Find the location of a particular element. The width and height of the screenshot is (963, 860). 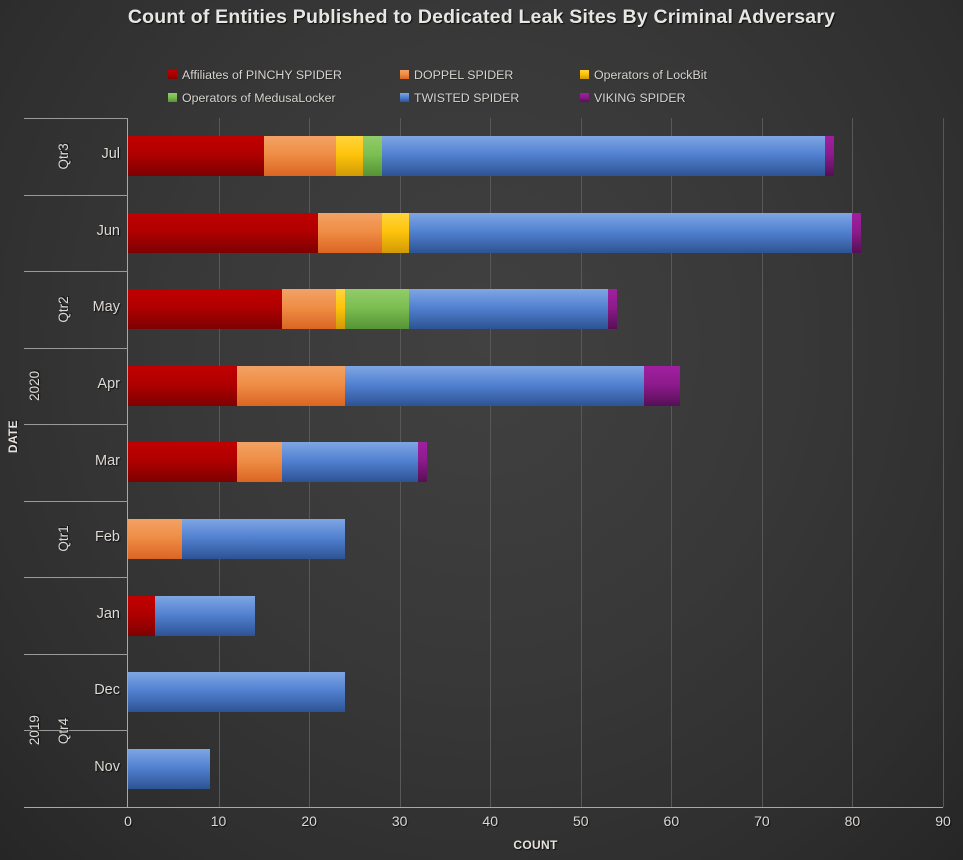

x-axis-tick-label: 30 is located at coordinates (399, 821).